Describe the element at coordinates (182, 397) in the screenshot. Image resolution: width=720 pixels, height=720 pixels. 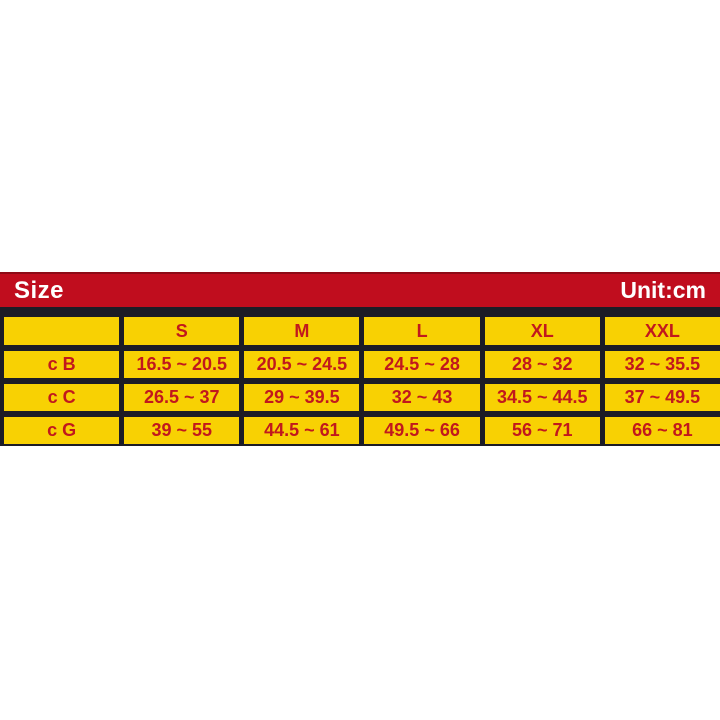
I see `size-cell: 26.5 ~ 37` at that location.